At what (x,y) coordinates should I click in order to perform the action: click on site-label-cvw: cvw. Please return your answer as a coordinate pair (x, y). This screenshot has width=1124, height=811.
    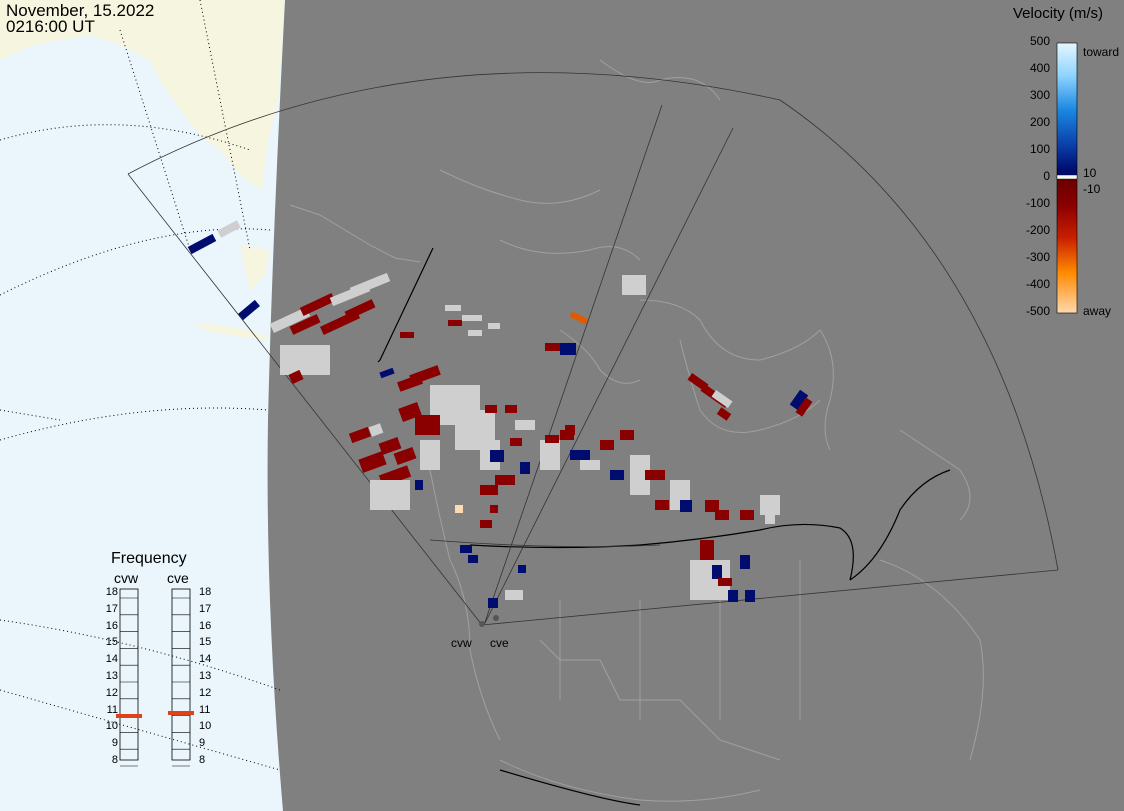
    Looking at the image, I should click on (461, 643).